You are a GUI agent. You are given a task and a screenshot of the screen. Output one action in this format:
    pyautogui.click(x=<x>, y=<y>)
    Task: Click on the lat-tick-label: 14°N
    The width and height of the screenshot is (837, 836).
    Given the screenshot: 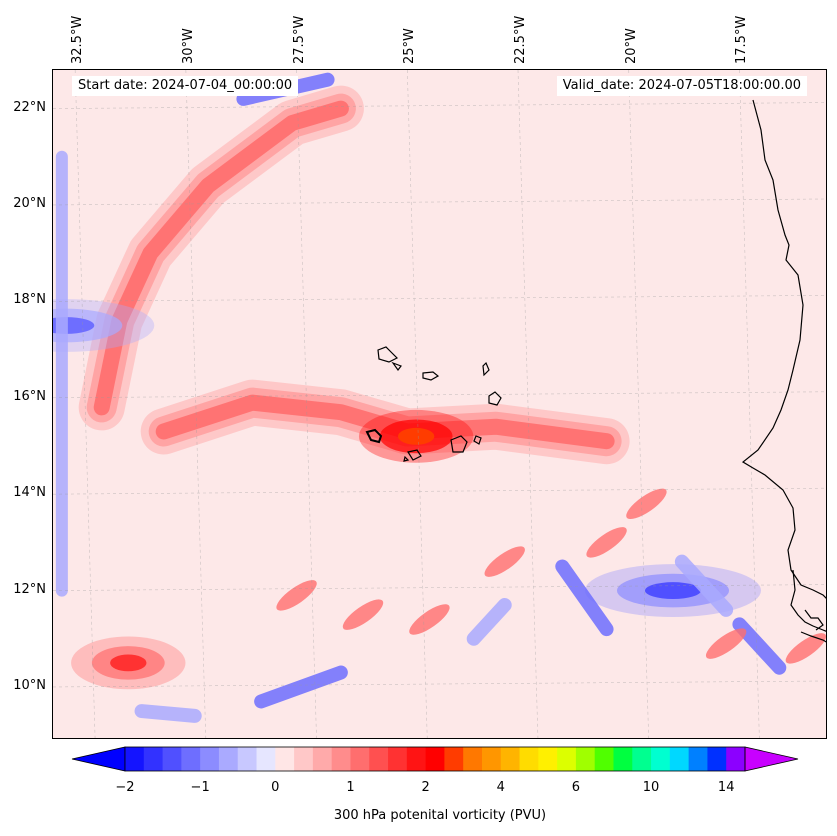 What is the action you would take?
    pyautogui.click(x=29, y=493)
    